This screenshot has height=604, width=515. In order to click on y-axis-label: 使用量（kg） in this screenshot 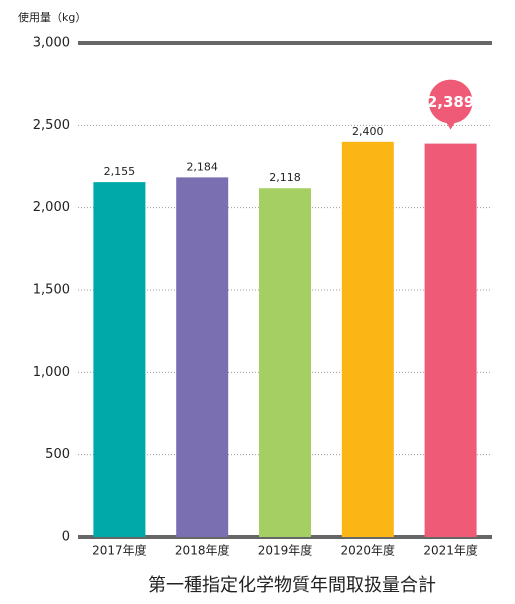, I will do `click(52, 17)`.